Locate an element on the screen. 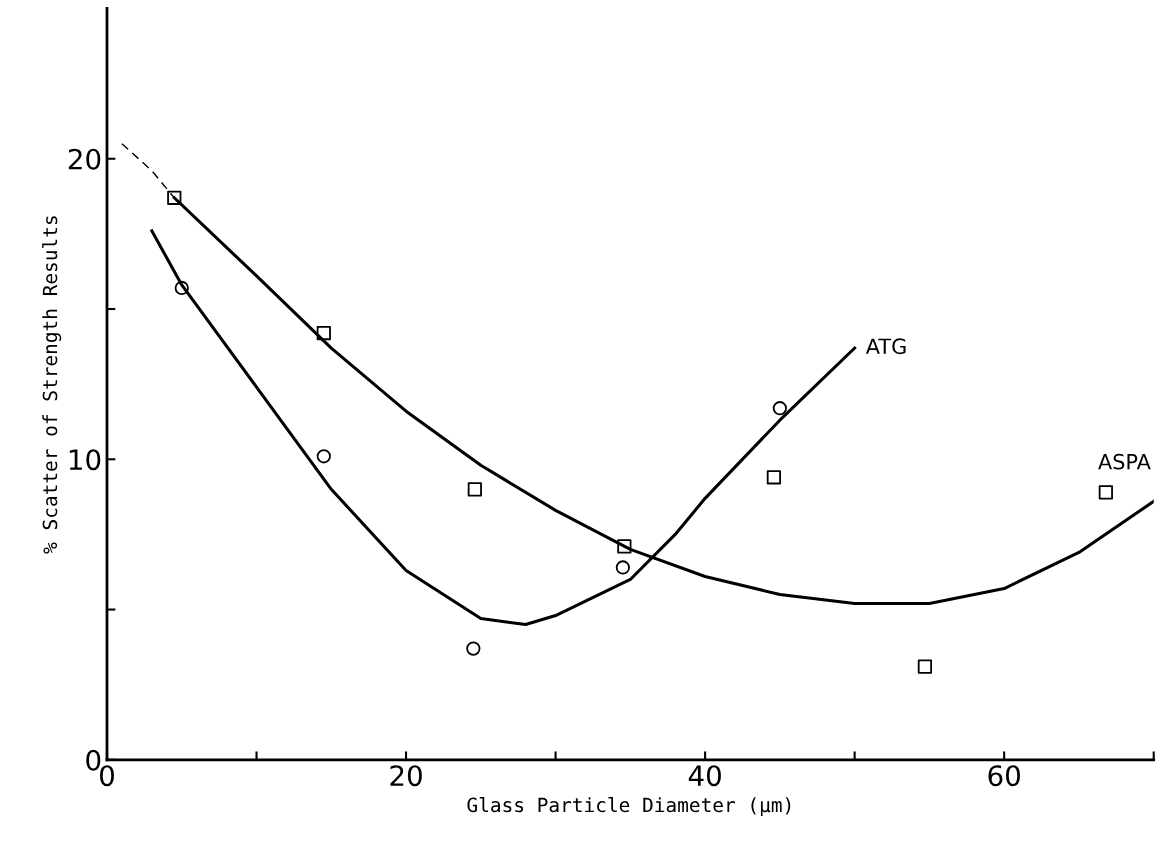 Image resolution: width=1163 pixels, height=848 pixels. series-label: ASPA is located at coordinates (1124, 461).